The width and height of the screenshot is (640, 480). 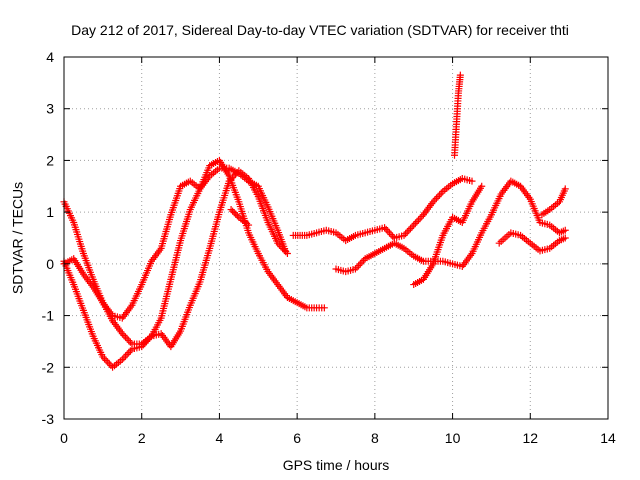 What do you see at coordinates (50, 57) in the screenshot?
I see `y-tick-label: 4` at bounding box center [50, 57].